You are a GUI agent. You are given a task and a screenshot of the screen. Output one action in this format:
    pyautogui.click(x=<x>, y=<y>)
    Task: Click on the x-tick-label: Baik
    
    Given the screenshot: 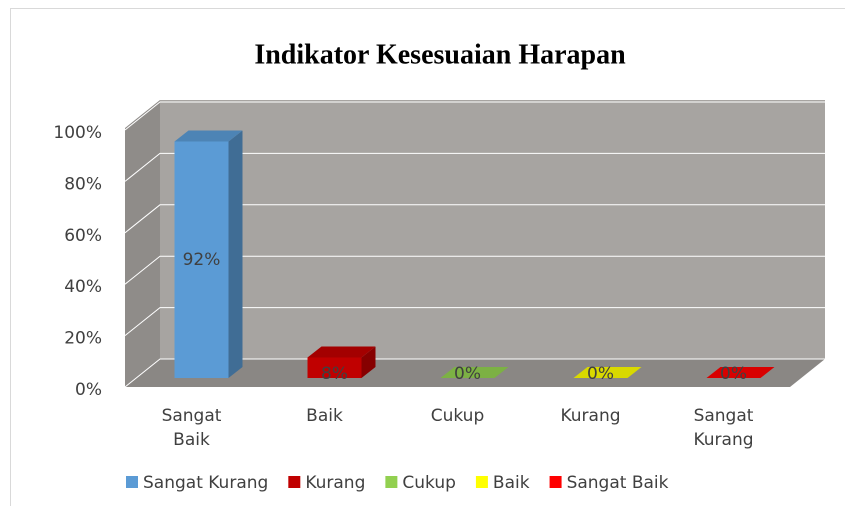 What is the action you would take?
    pyautogui.click(x=324, y=416)
    